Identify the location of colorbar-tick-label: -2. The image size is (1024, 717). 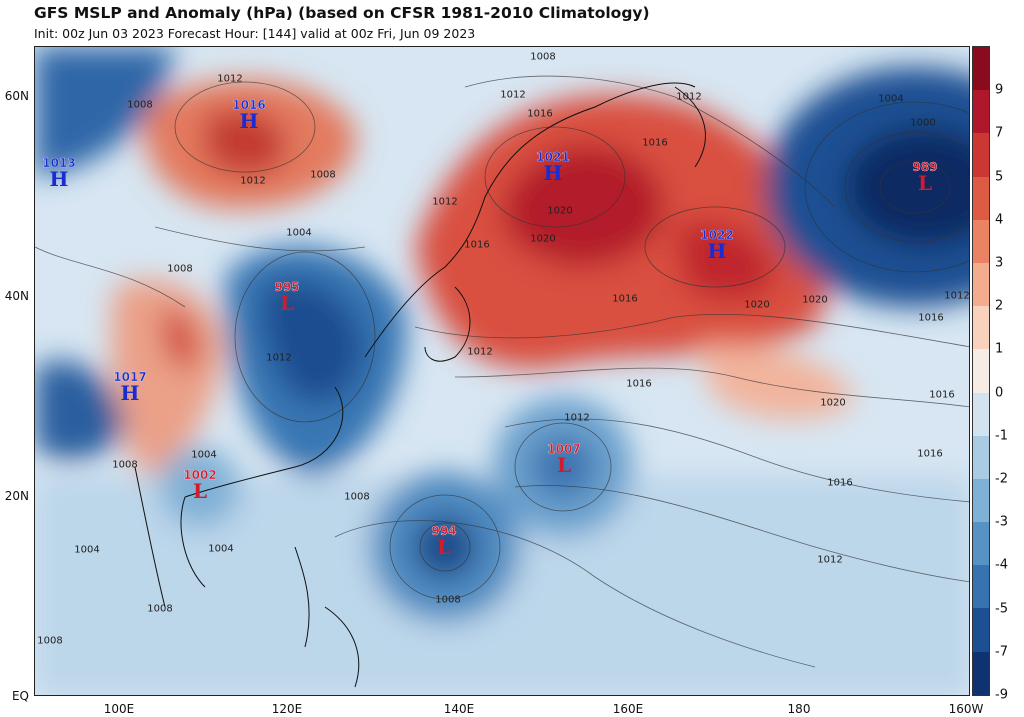
(1001, 479).